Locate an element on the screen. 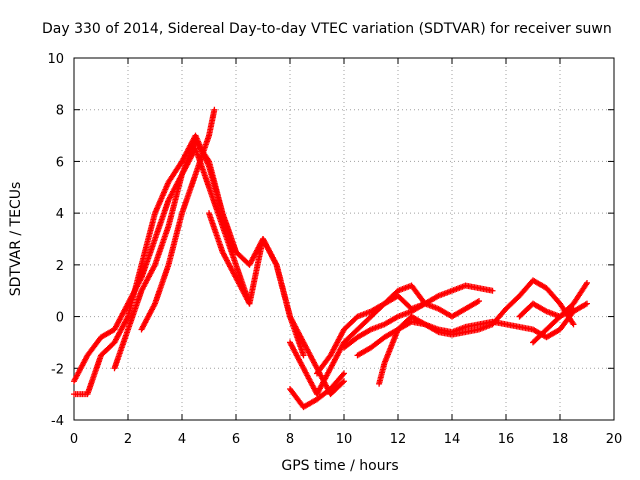 Image resolution: width=640 pixels, height=480 pixels. x-tick-label: 14 is located at coordinates (452, 439).